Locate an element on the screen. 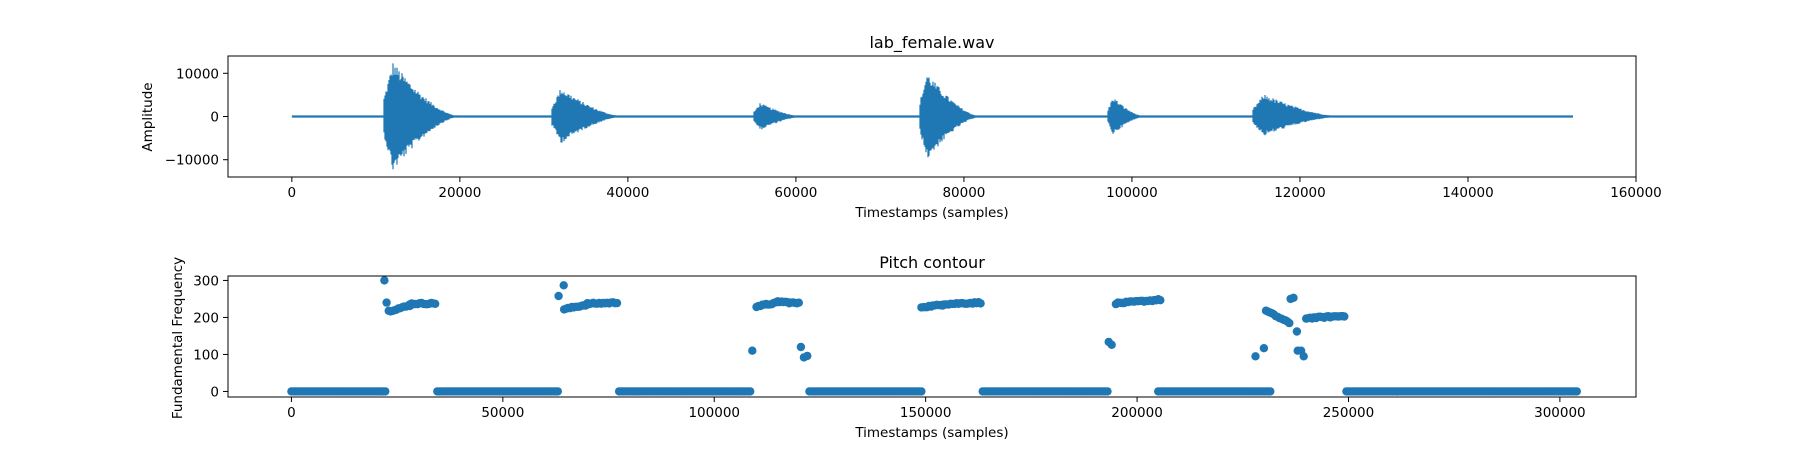 This screenshot has width=1814, height=465. waveform-title: lab_female.wav is located at coordinates (931, 43).